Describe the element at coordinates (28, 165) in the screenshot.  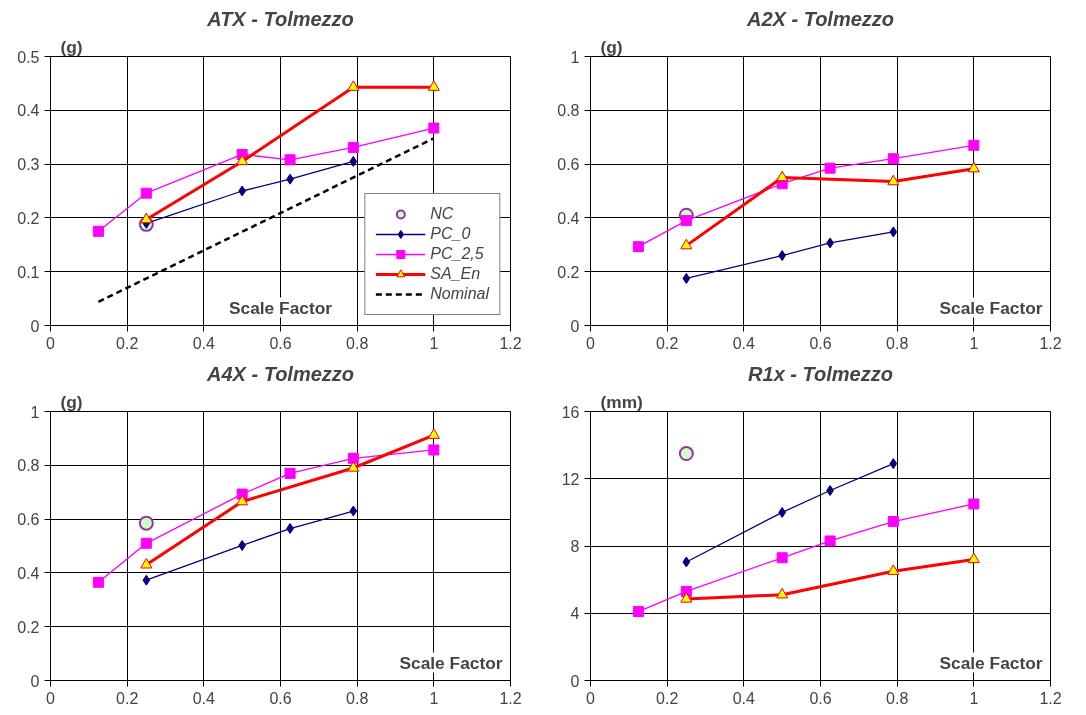
I see `y-tick-label: 0.3` at that location.